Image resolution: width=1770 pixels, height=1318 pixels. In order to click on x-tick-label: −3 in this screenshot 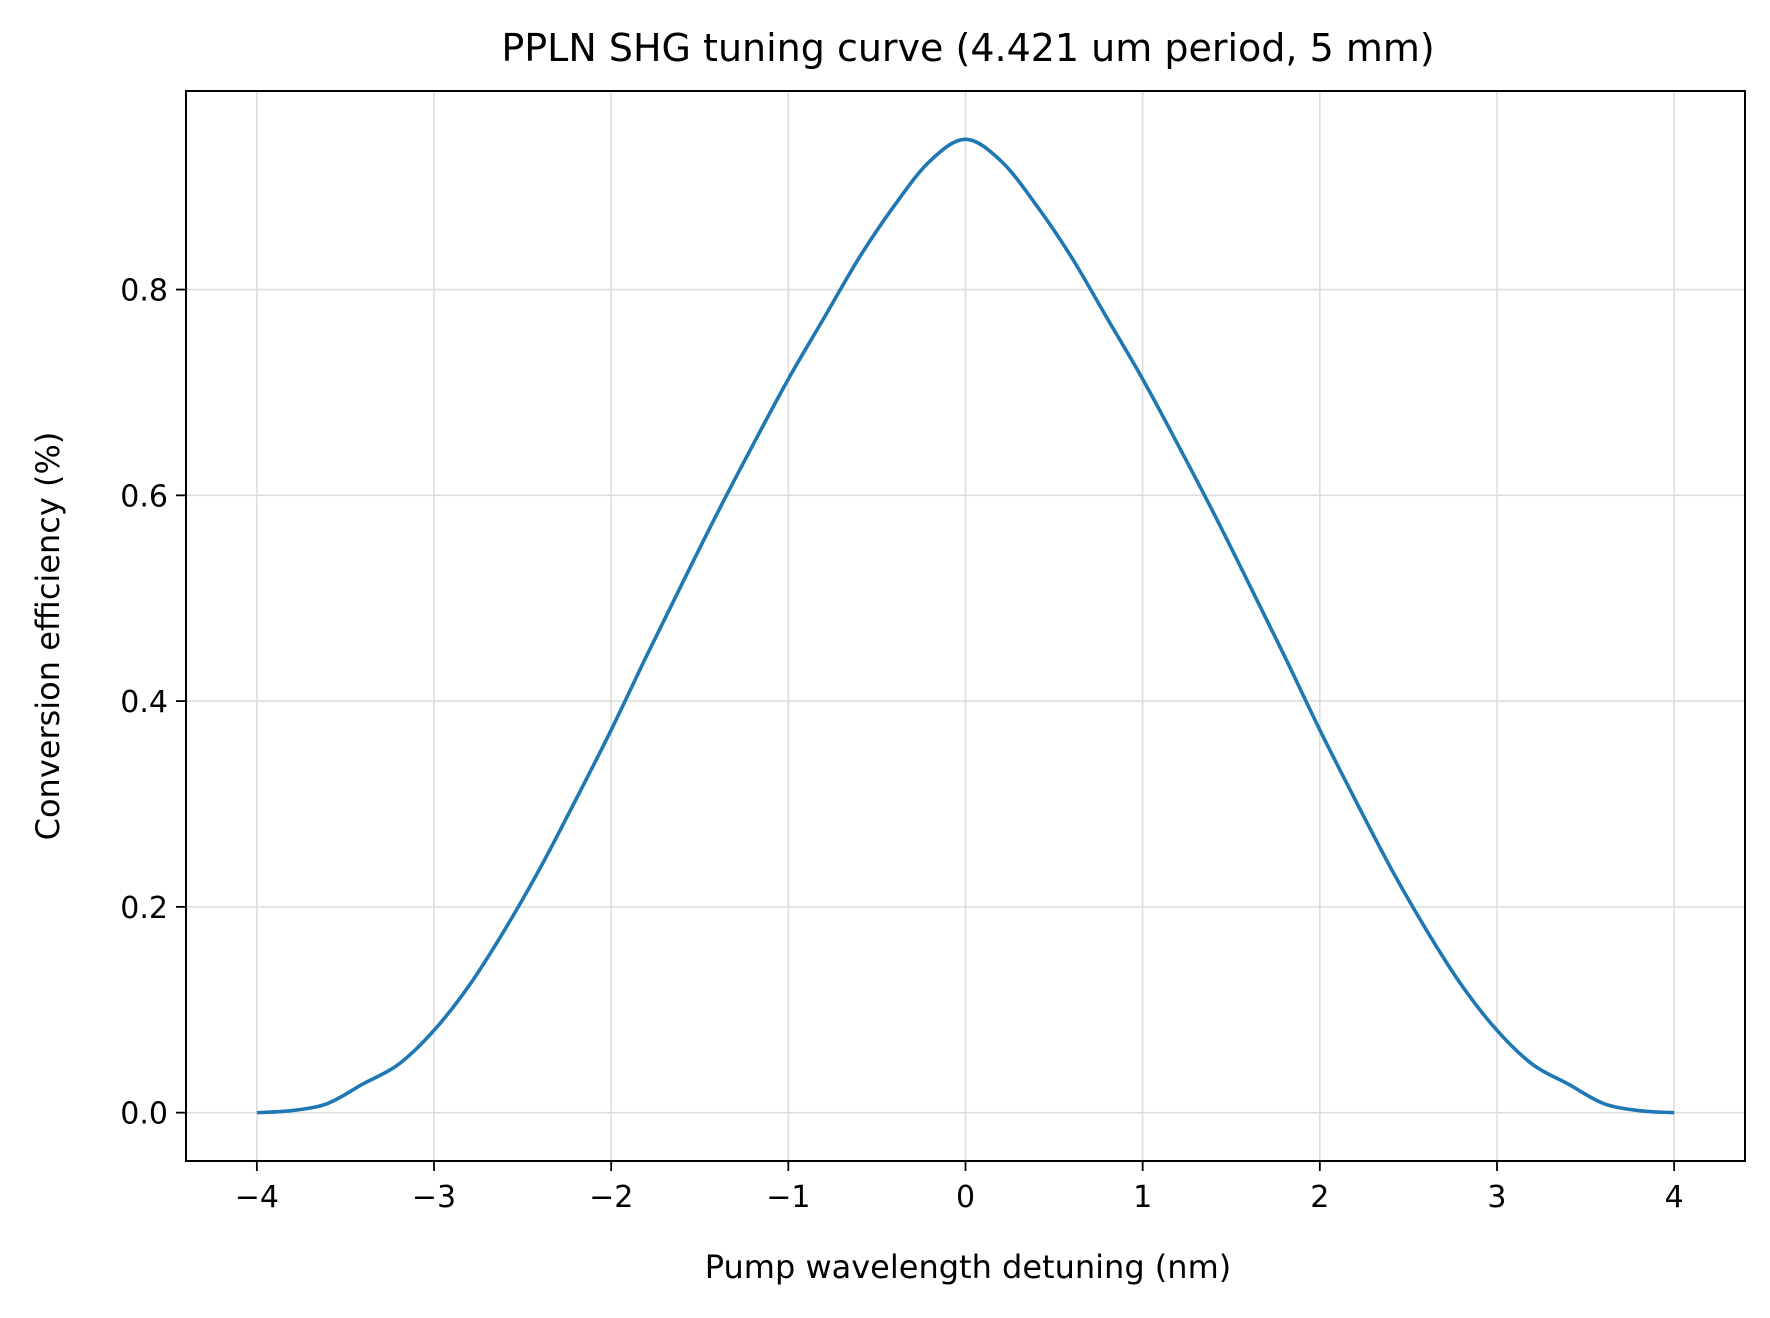, I will do `click(434, 1197)`.